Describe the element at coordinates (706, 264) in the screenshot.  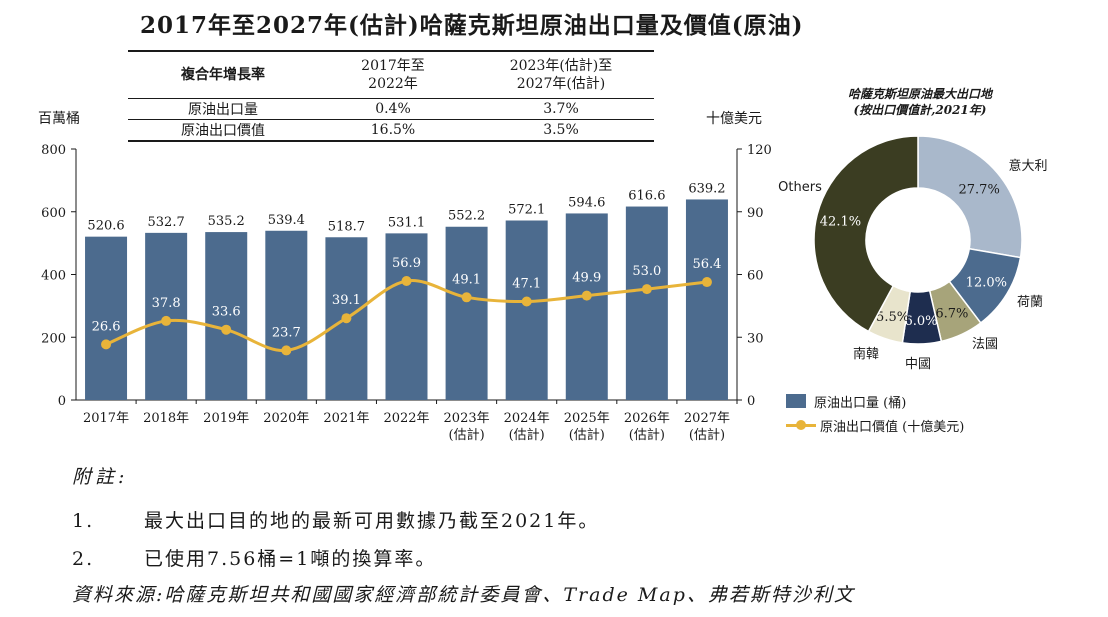
I see `line-value-label: 56.4` at that location.